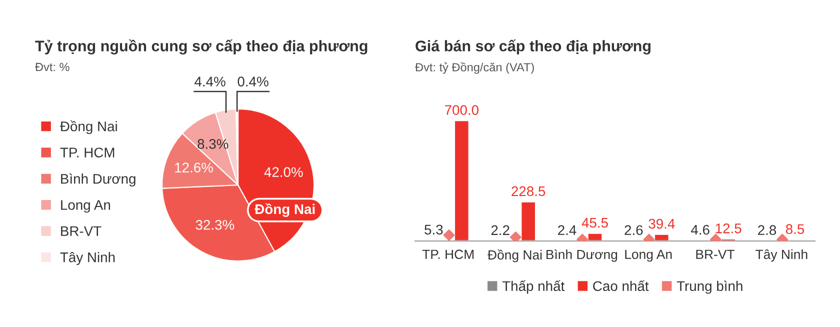 The height and width of the screenshot is (327, 840). What do you see at coordinates (621, 286) in the screenshot?
I see `legend-label: Cao nhất` at bounding box center [621, 286].